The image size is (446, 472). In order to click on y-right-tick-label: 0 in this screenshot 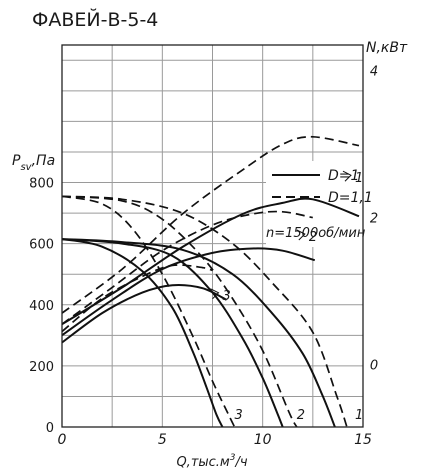, I will do `click(374, 366)`.